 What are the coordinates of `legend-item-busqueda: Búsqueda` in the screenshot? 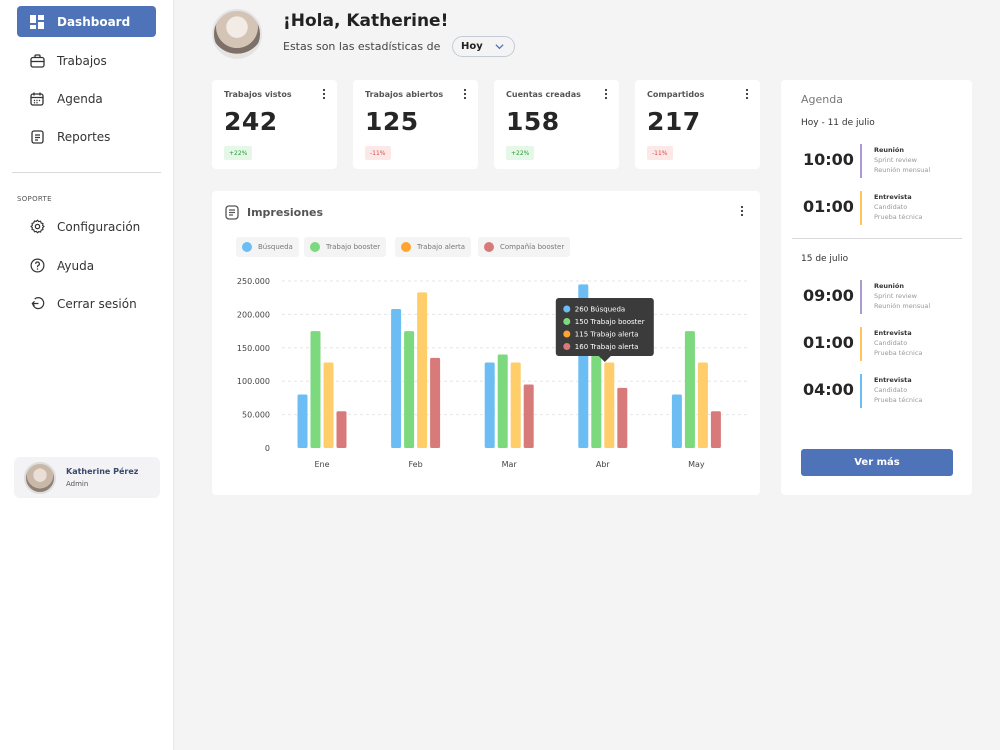 It's located at (267, 247).